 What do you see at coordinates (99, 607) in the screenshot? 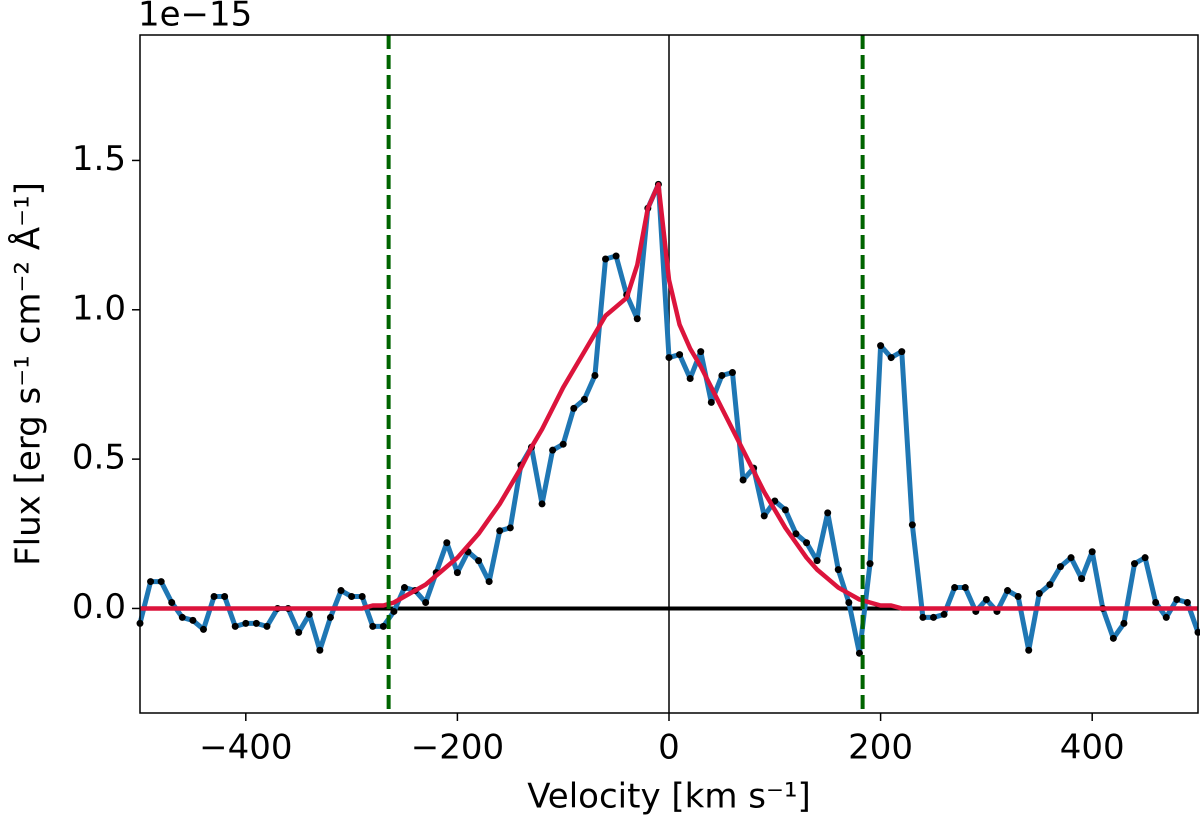
I see `y-tick-label: 0.0` at bounding box center [99, 607].